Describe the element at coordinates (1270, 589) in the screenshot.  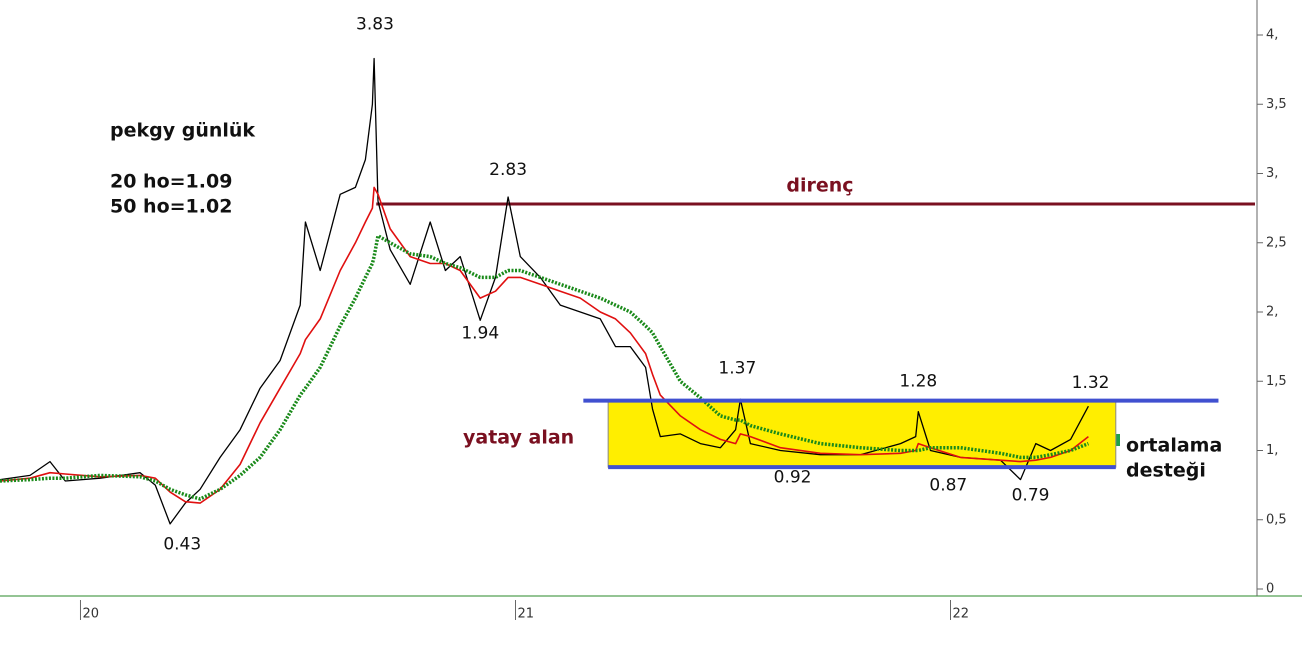
I see `y-tick-label: 0` at that location.